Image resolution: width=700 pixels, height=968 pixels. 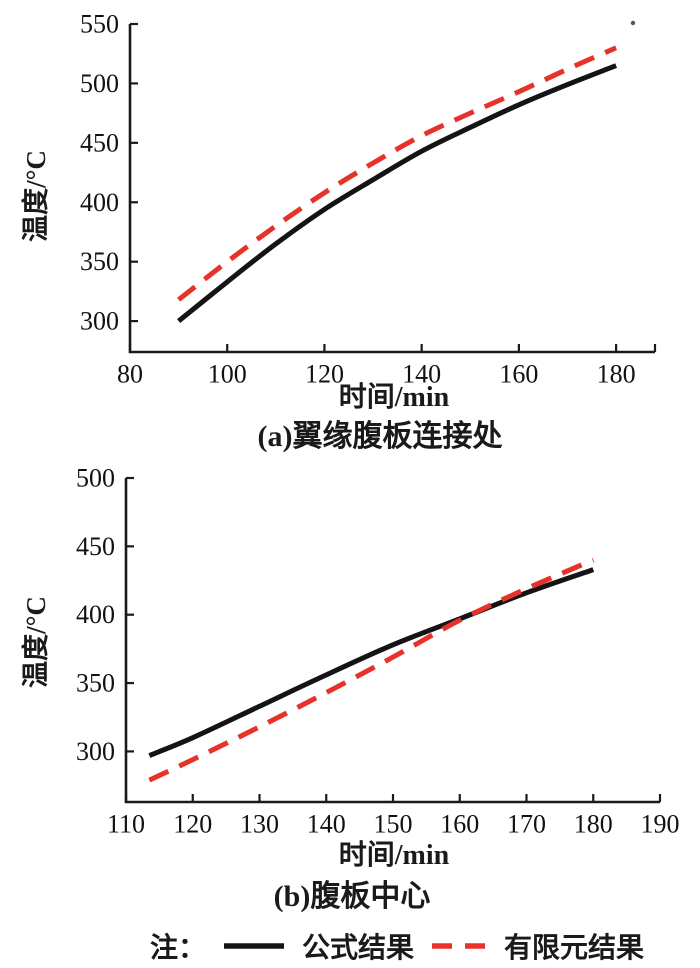 What do you see at coordinates (178, 948) in the screenshot?
I see `legend-note-label: 注：` at bounding box center [178, 948].